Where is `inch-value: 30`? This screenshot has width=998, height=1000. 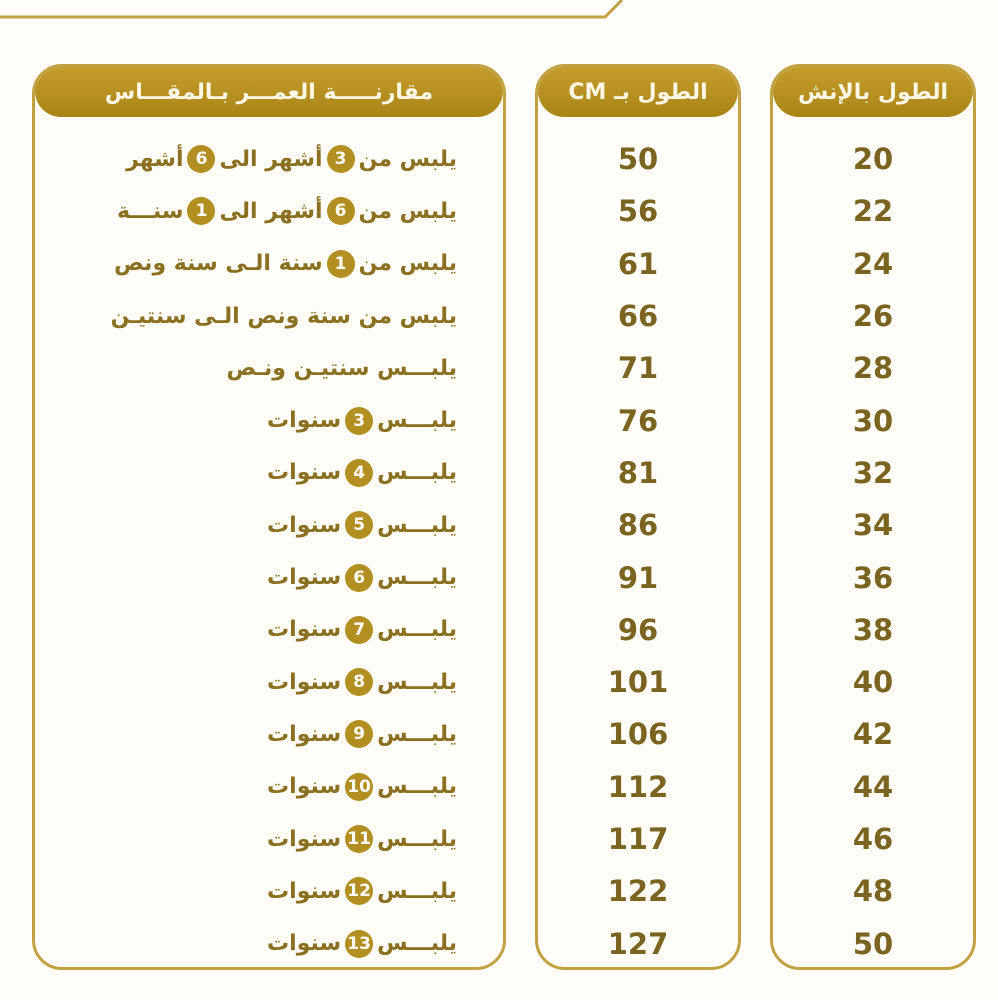 inch-value: 30 is located at coordinates (873, 420).